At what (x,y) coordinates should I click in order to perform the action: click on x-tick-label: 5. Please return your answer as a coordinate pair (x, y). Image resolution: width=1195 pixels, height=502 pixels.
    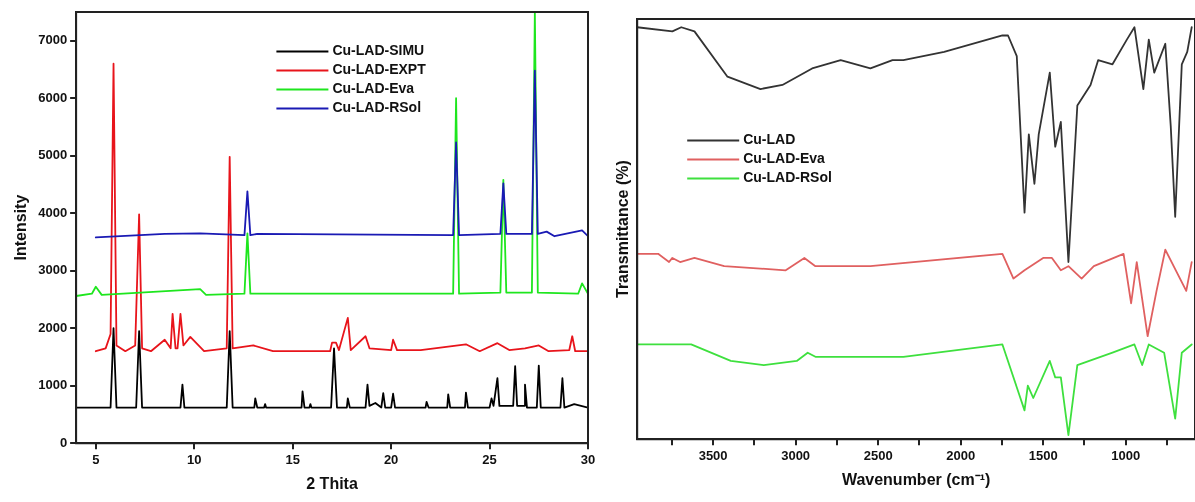
    Looking at the image, I should click on (96, 459).